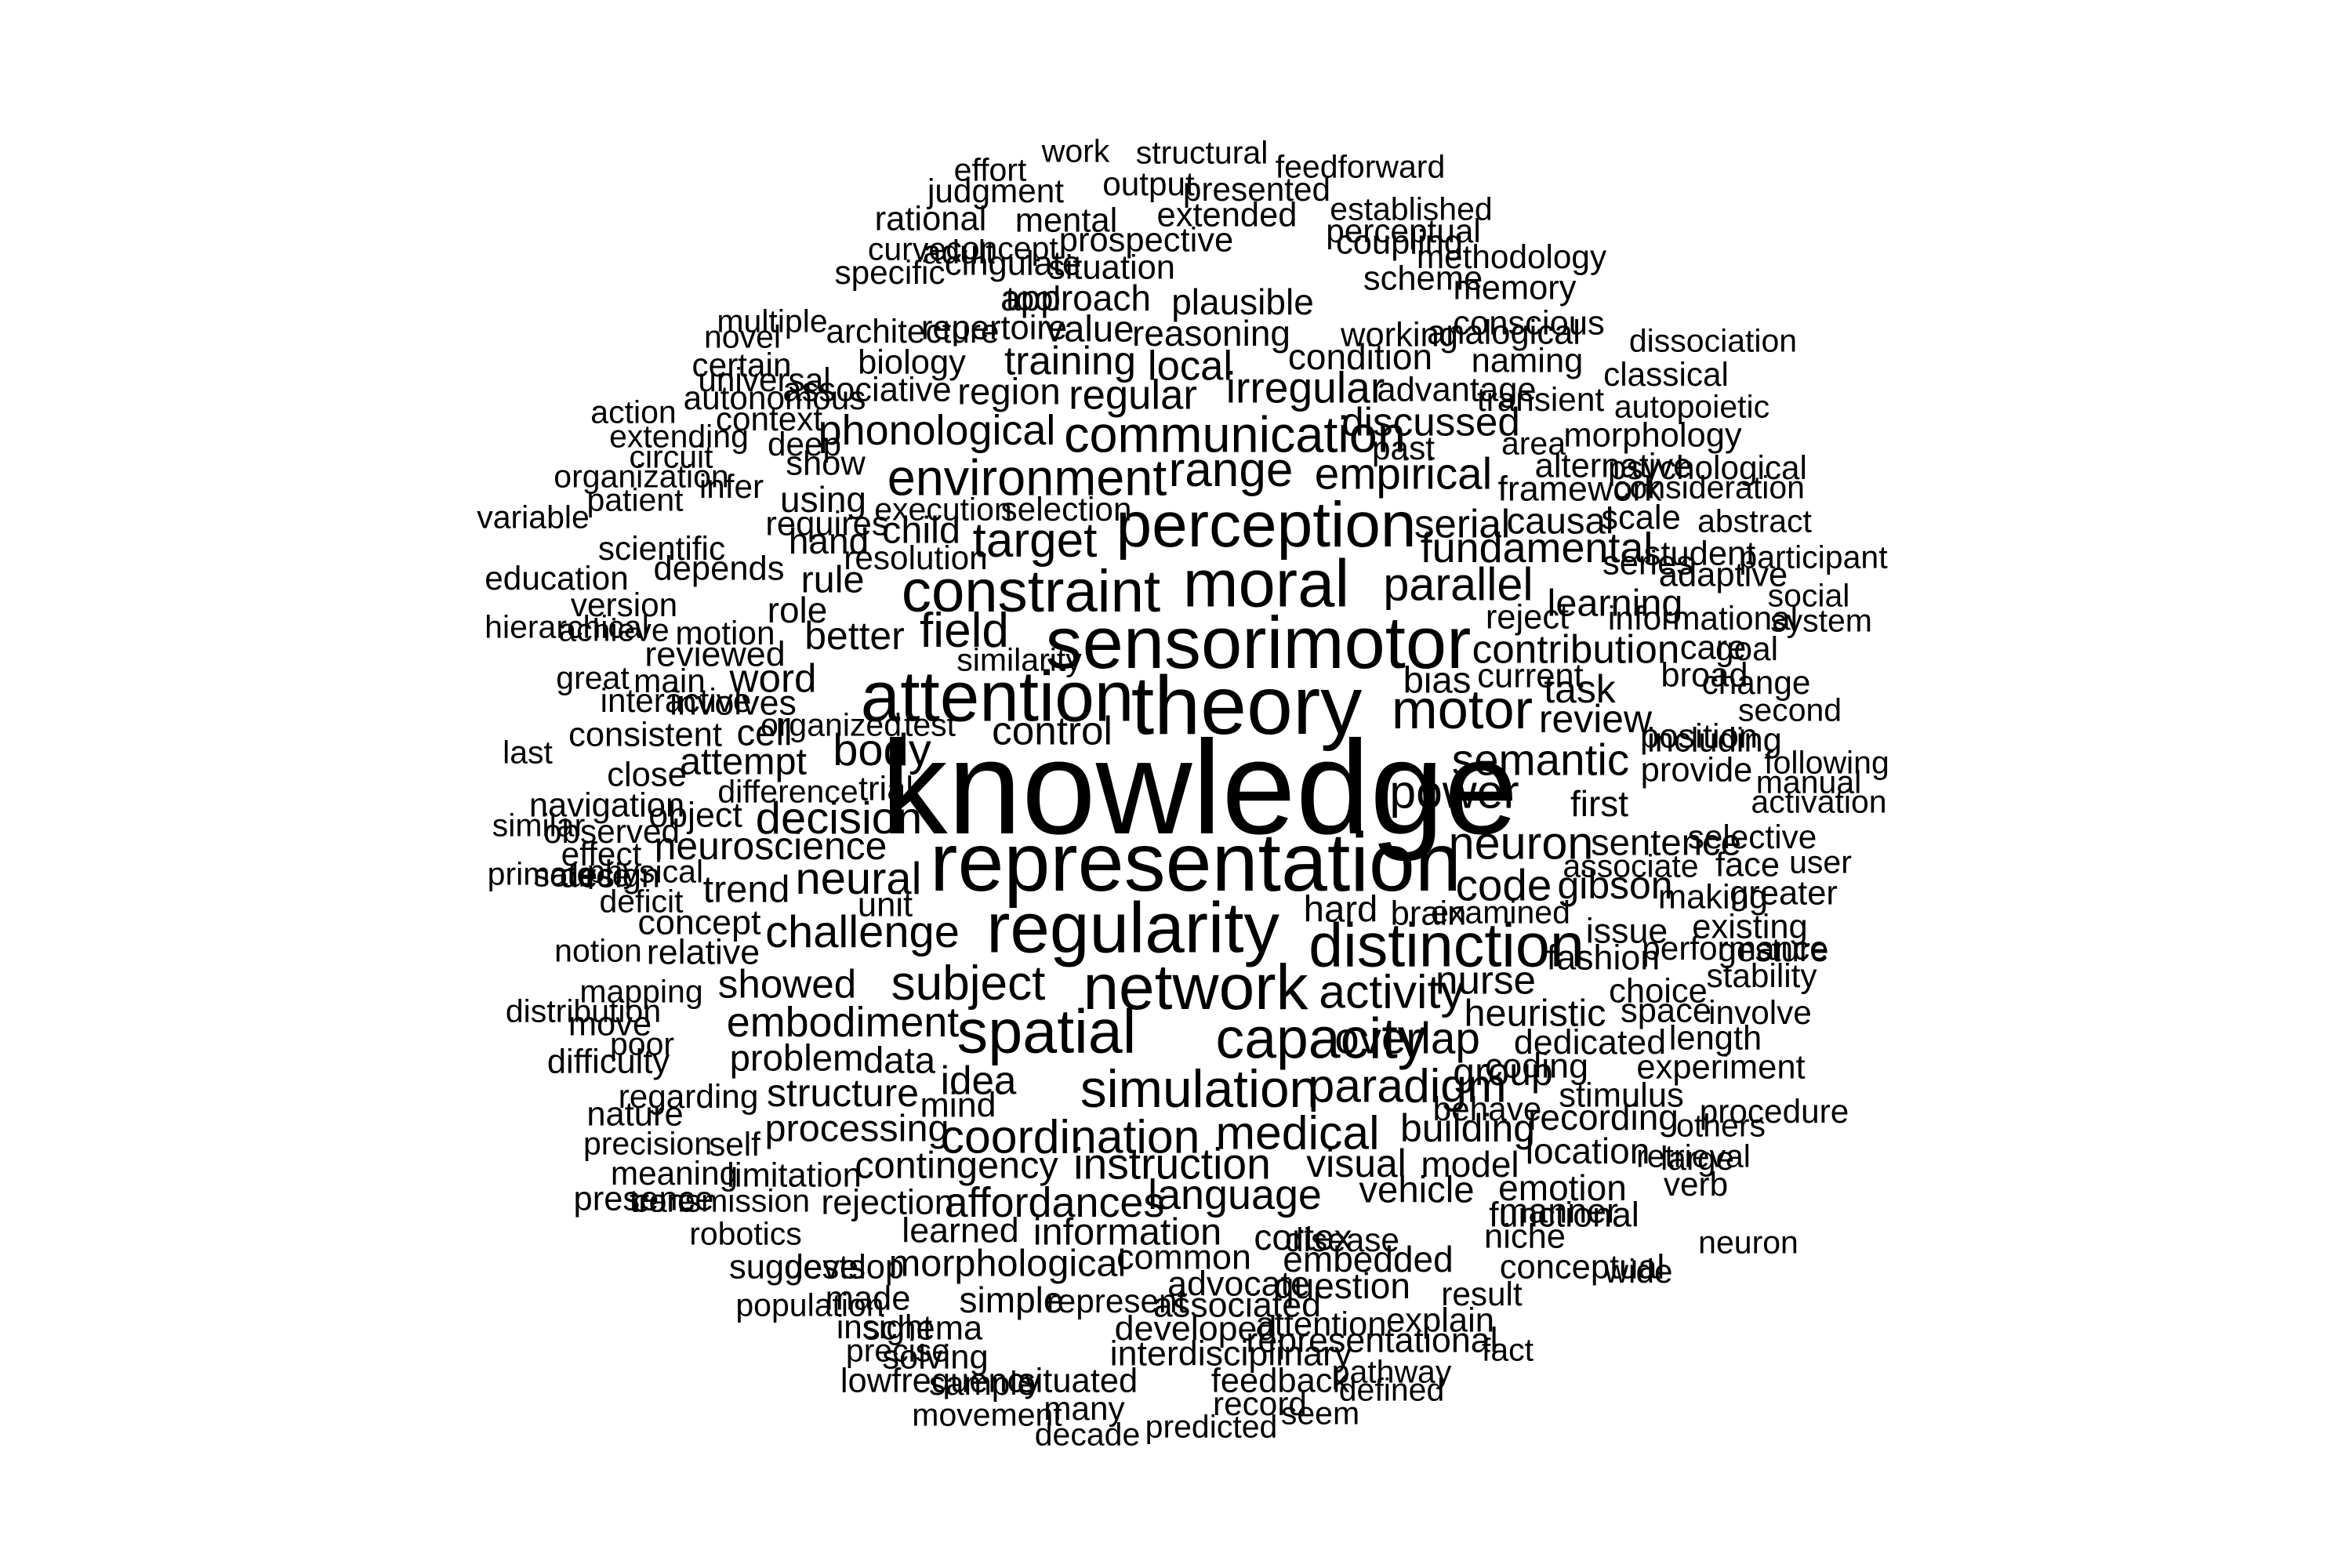  Describe the element at coordinates (557, 578) in the screenshot. I see `cloud-word: education` at that location.